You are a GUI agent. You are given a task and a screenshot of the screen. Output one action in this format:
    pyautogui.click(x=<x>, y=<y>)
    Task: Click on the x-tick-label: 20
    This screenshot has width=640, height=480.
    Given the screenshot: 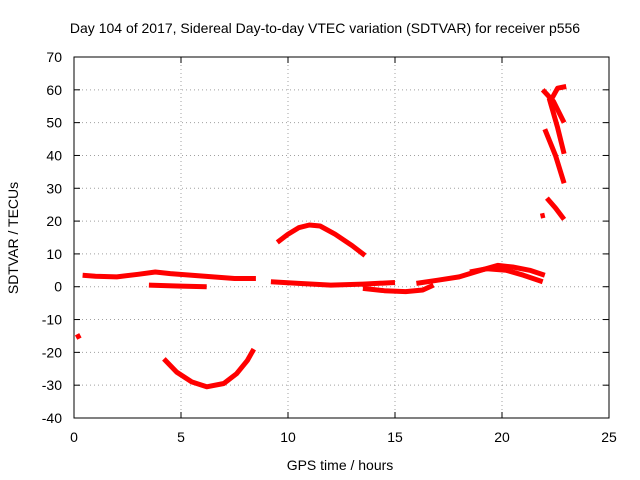 What is the action you would take?
    pyautogui.click(x=502, y=437)
    